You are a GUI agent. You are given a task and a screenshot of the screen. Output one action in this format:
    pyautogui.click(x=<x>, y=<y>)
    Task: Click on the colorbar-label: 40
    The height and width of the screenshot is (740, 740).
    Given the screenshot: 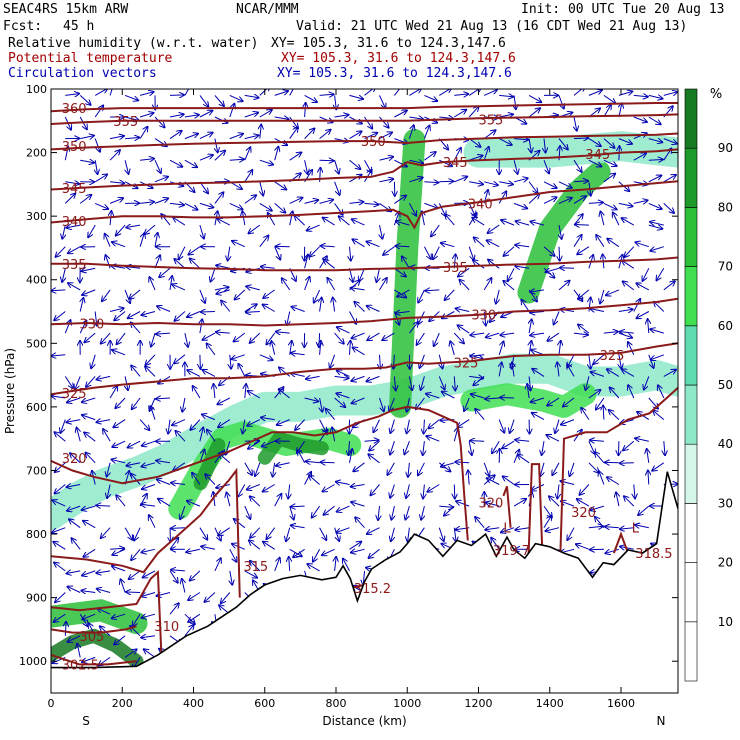 What is the action you would take?
    pyautogui.click(x=725, y=444)
    